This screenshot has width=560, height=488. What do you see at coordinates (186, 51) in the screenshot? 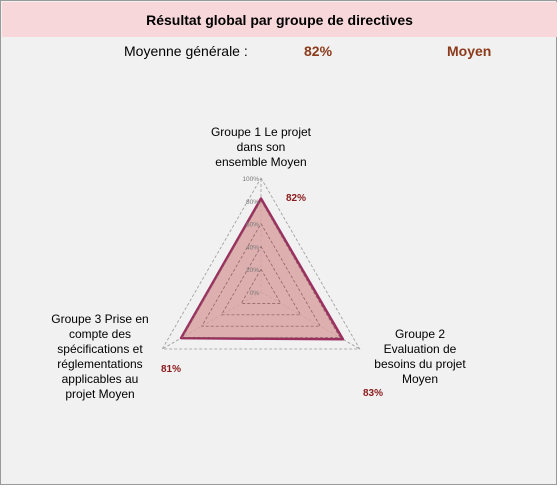
I see `average-label: Moyenne générale :` at bounding box center [186, 51].